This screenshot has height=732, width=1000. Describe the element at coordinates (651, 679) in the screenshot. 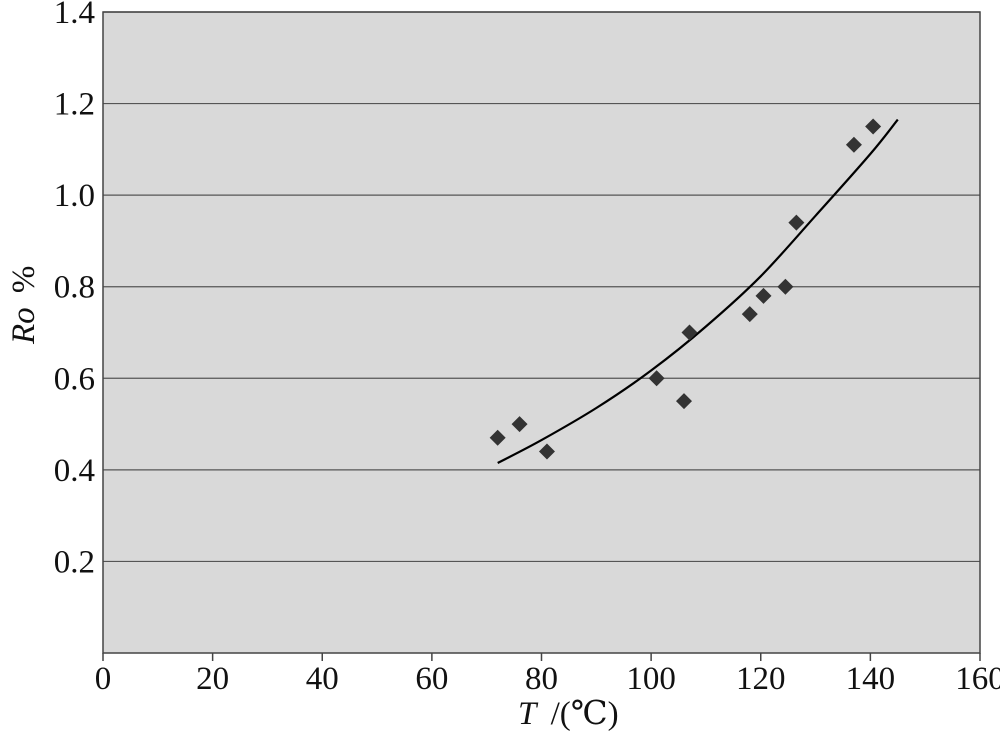

I see `x-tick-label-5: 100` at that location.